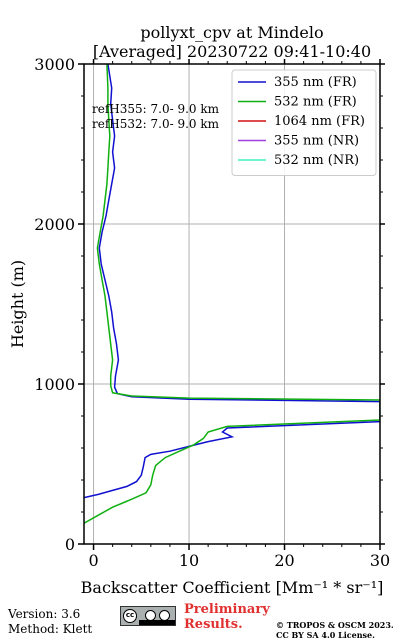  I want to click on copyright-line-2: CC BY SA 4.0 License., so click(325, 635).